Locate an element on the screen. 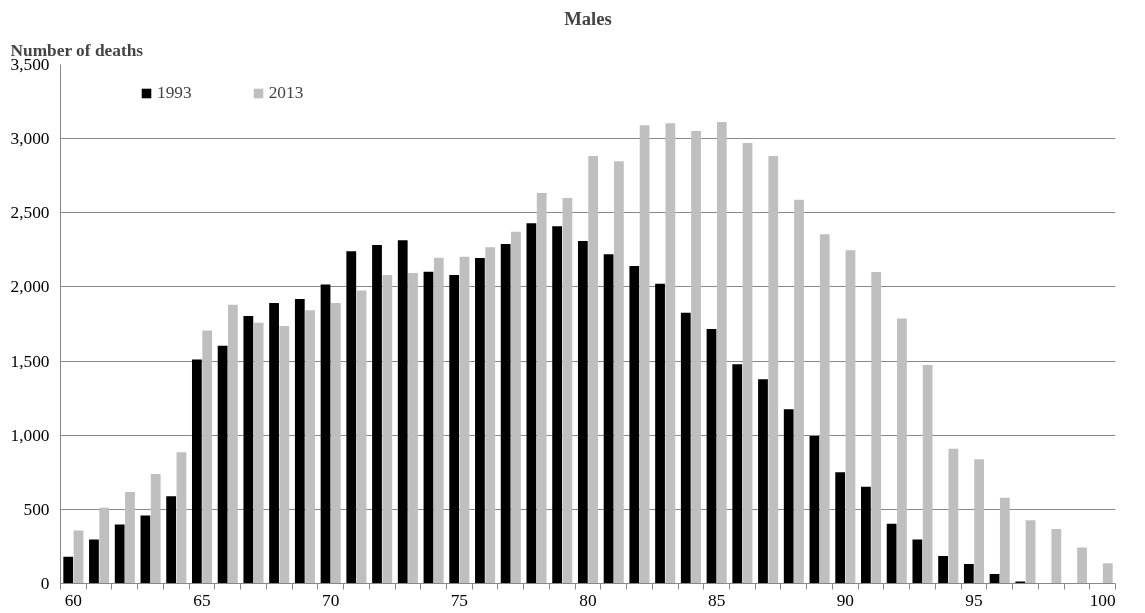 The height and width of the screenshot is (613, 1145). y-tick-label: 0 is located at coordinates (45, 583).